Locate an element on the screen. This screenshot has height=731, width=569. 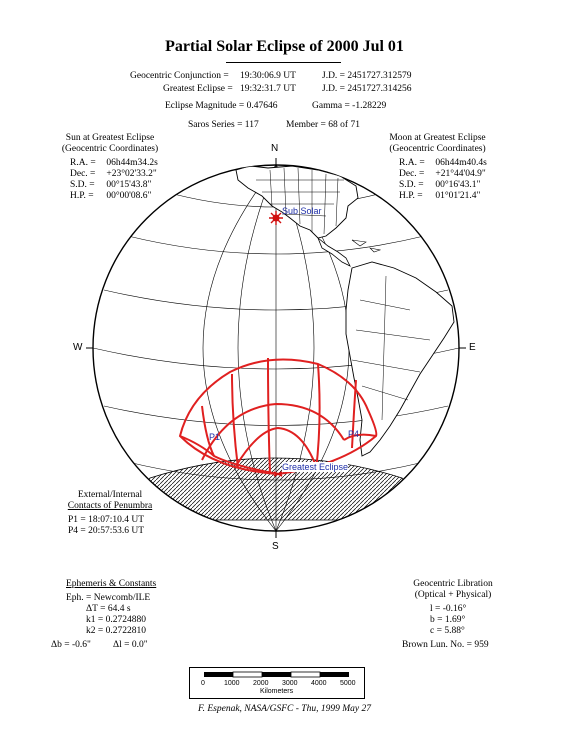
scale-segments is located at coordinates (276, 674).